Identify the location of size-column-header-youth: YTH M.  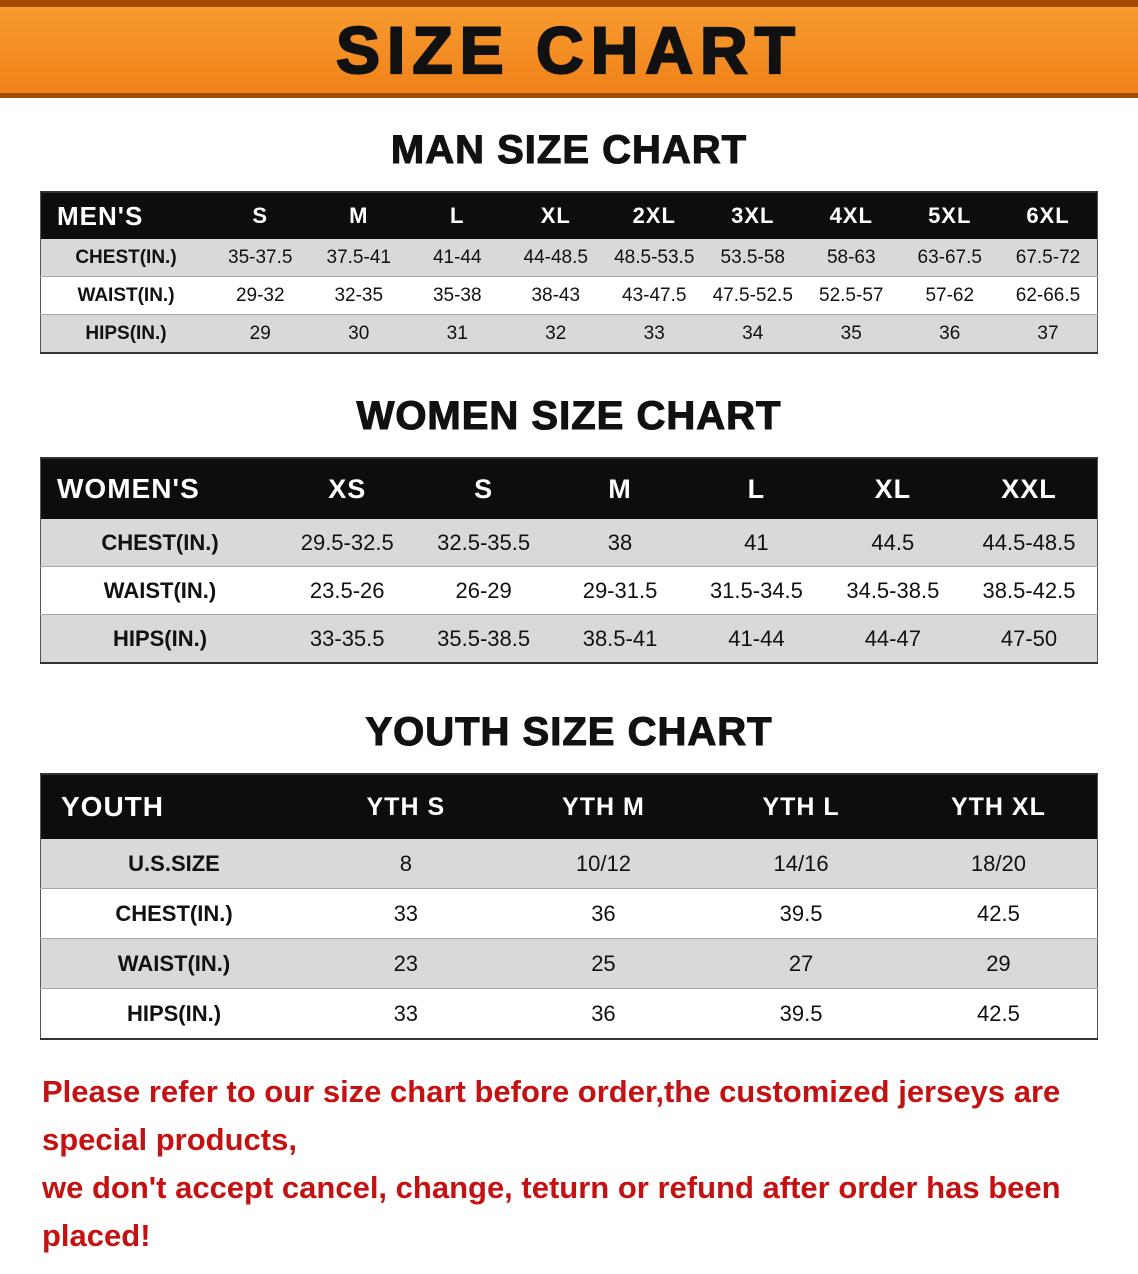
(603, 806).